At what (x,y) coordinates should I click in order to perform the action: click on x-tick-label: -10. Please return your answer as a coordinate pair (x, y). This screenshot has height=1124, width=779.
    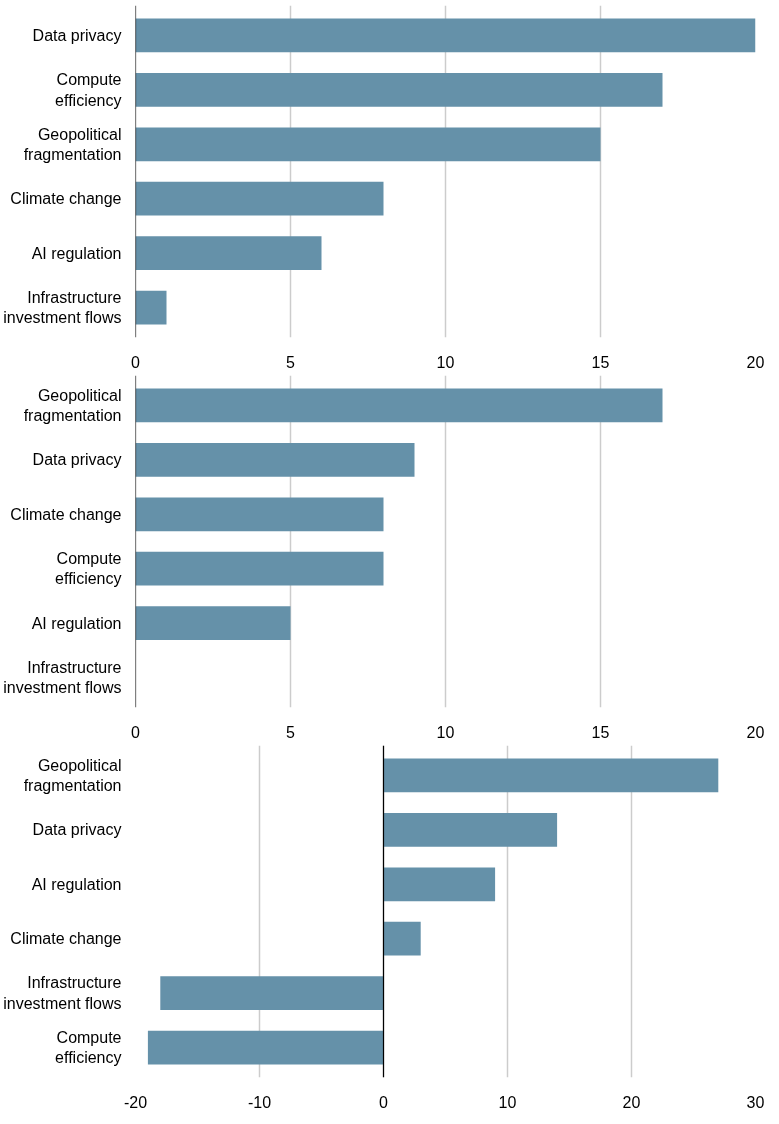
    Looking at the image, I should click on (259, 1102).